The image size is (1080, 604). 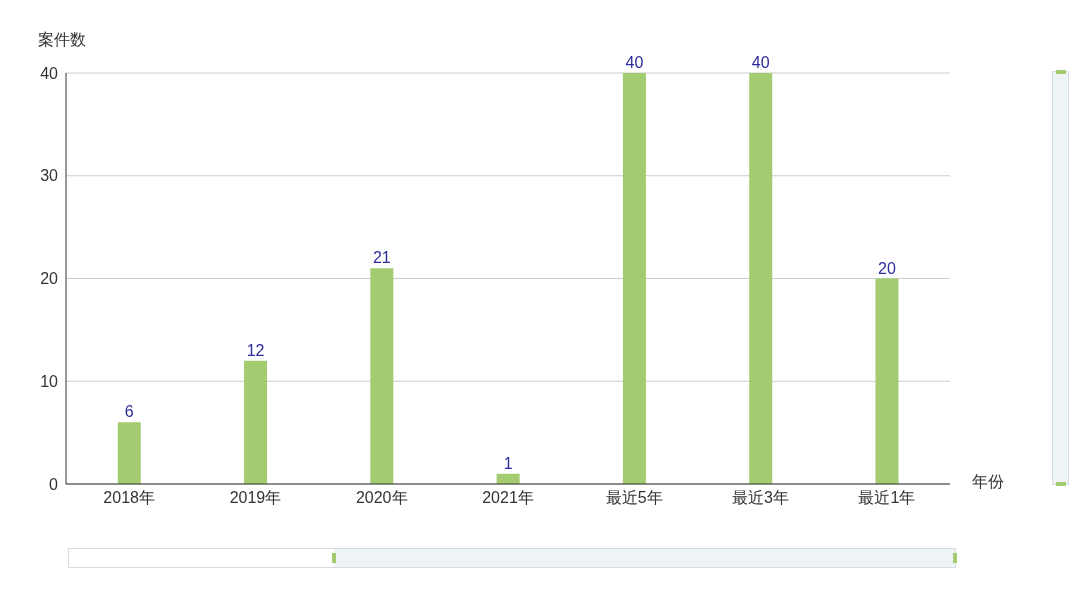 What do you see at coordinates (508, 463) in the screenshot?
I see `data-label: 1` at bounding box center [508, 463].